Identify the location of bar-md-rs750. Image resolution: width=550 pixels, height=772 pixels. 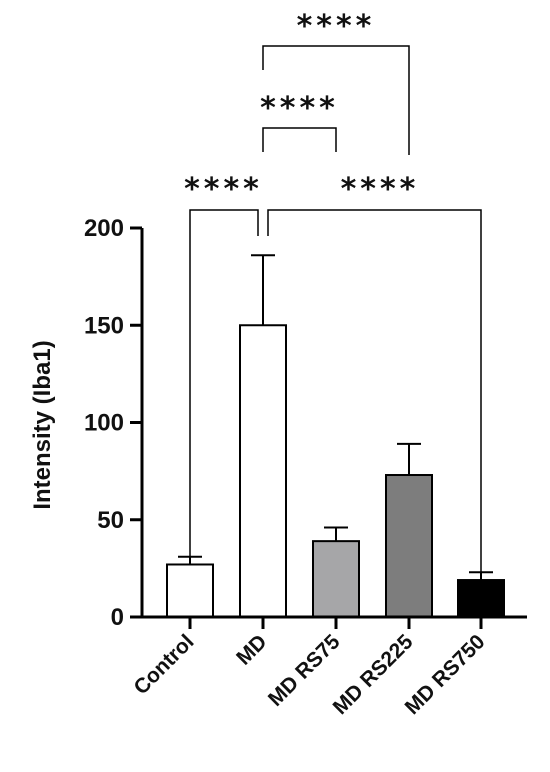
(481, 598).